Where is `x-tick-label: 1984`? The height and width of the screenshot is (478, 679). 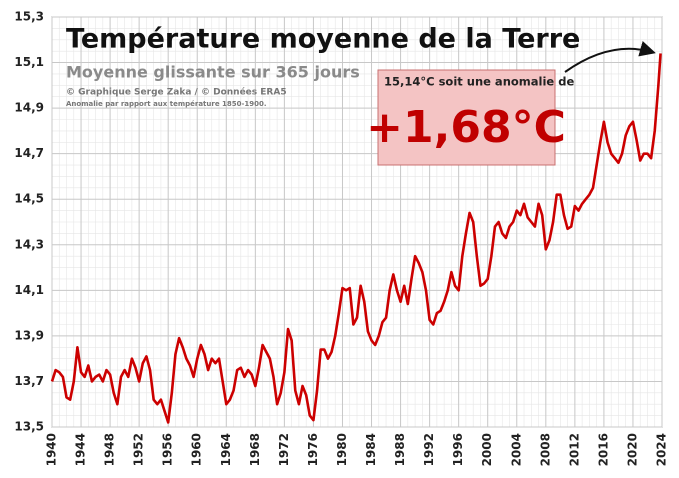
x-tick-label: 1984 is located at coordinates (371, 449).